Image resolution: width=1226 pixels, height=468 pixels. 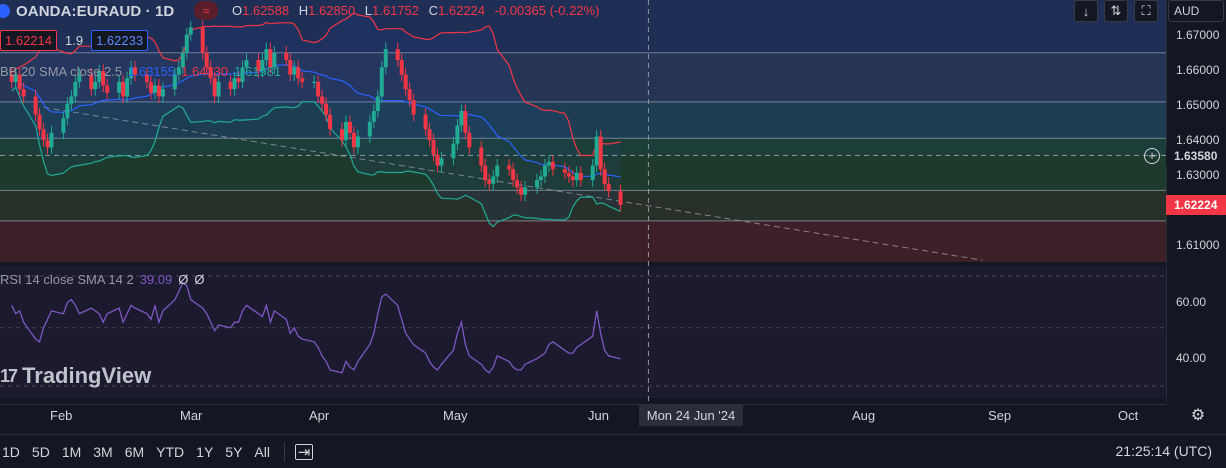 I want to click on range-1m-button: 1M, so click(x=71, y=451).